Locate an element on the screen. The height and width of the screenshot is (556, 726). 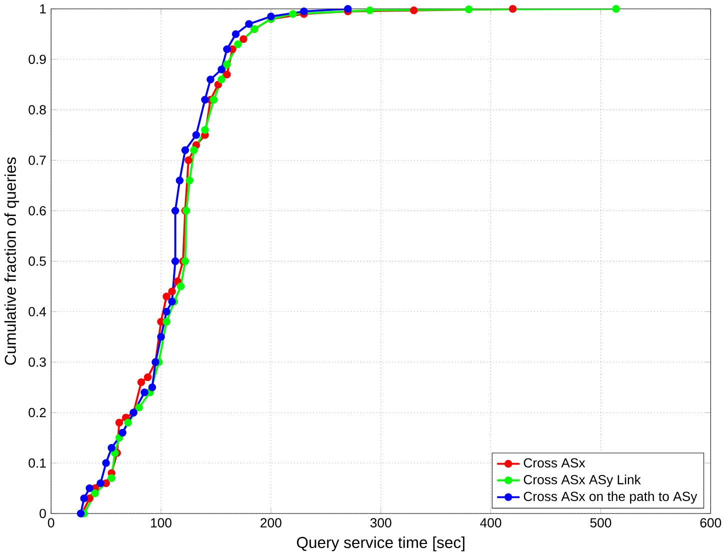
legend-label: Cross ASx on the path to ASy is located at coordinates (611, 498).